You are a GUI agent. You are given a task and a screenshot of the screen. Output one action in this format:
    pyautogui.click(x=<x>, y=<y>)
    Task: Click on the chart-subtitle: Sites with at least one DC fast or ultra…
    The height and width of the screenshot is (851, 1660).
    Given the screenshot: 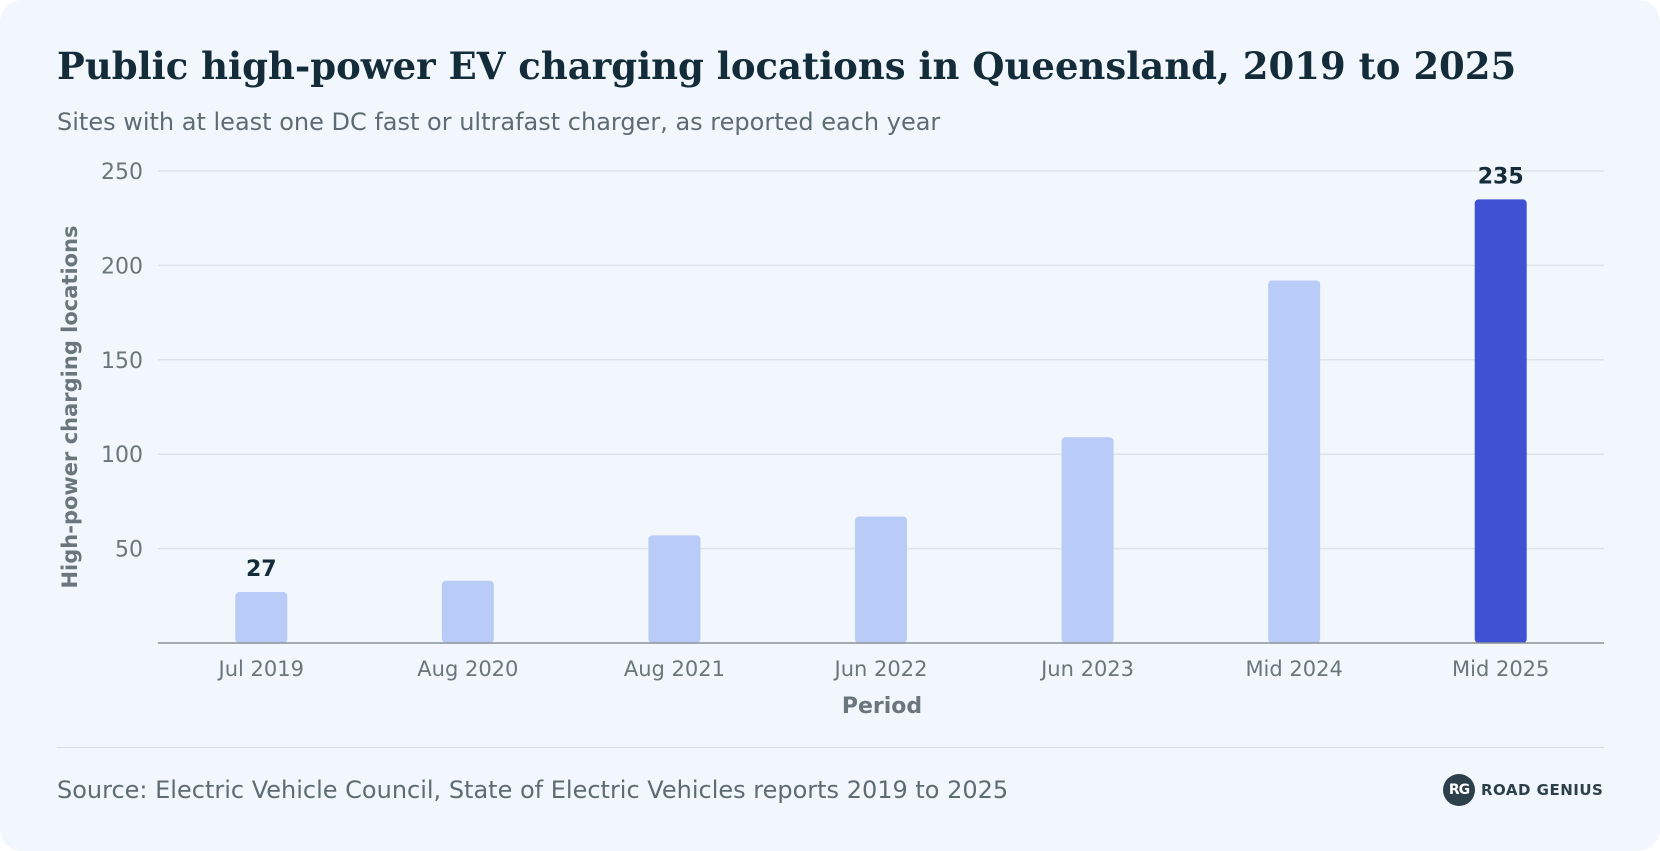 What is the action you would take?
    pyautogui.click(x=499, y=122)
    